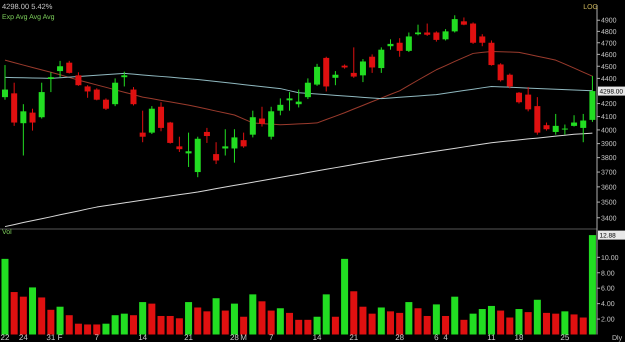 The image size is (625, 342). I want to click on x-tick-label: 22, so click(5, 337).